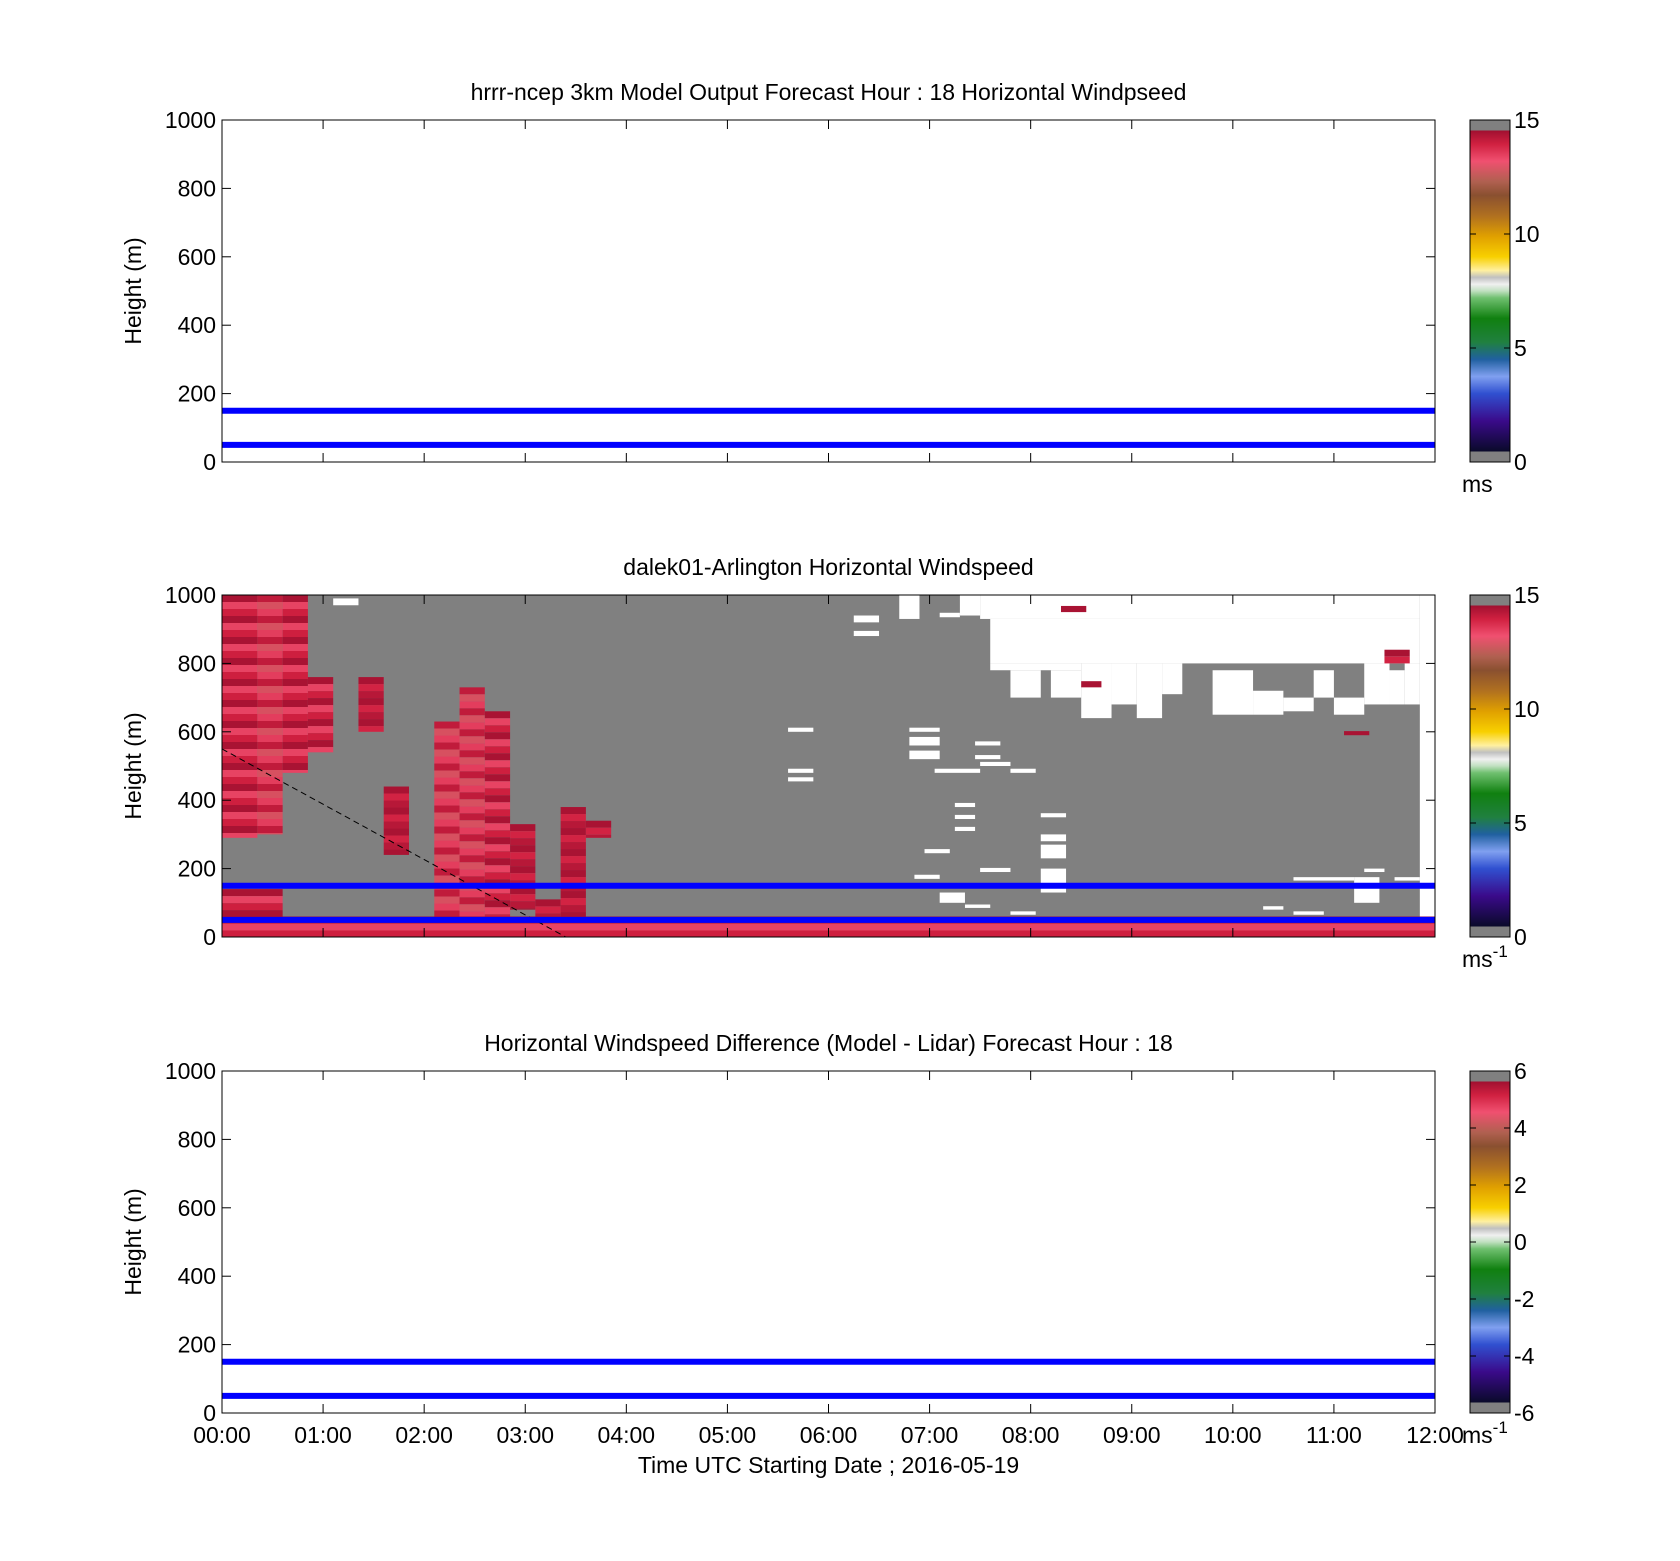 The height and width of the screenshot is (1561, 1680). I want to click on colorbar: -6 -4 -2 0 2 4 6 ms-1, so click(1498, 1253).